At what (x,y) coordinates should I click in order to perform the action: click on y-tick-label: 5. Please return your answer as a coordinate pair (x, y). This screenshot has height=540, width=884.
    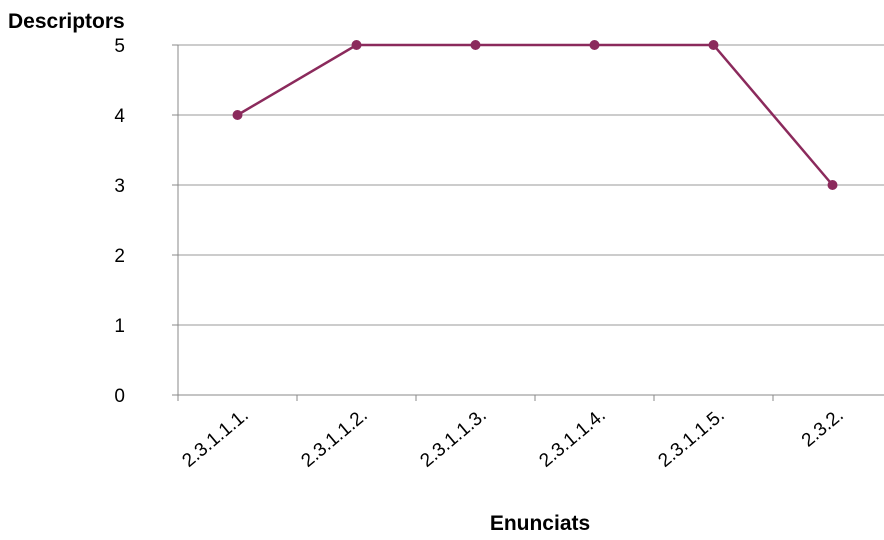
    Looking at the image, I should click on (119, 46).